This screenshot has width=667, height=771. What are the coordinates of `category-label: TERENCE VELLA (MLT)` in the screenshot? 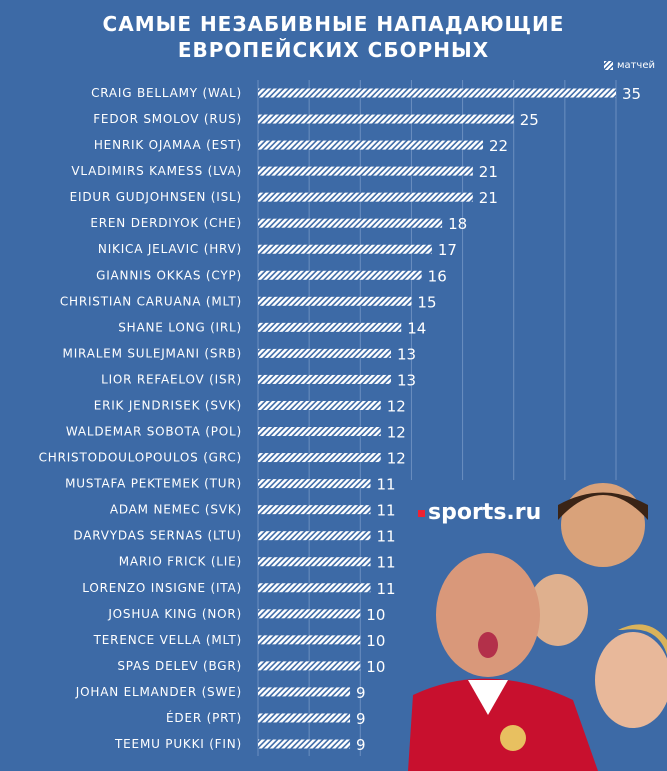 It's located at (167, 640).